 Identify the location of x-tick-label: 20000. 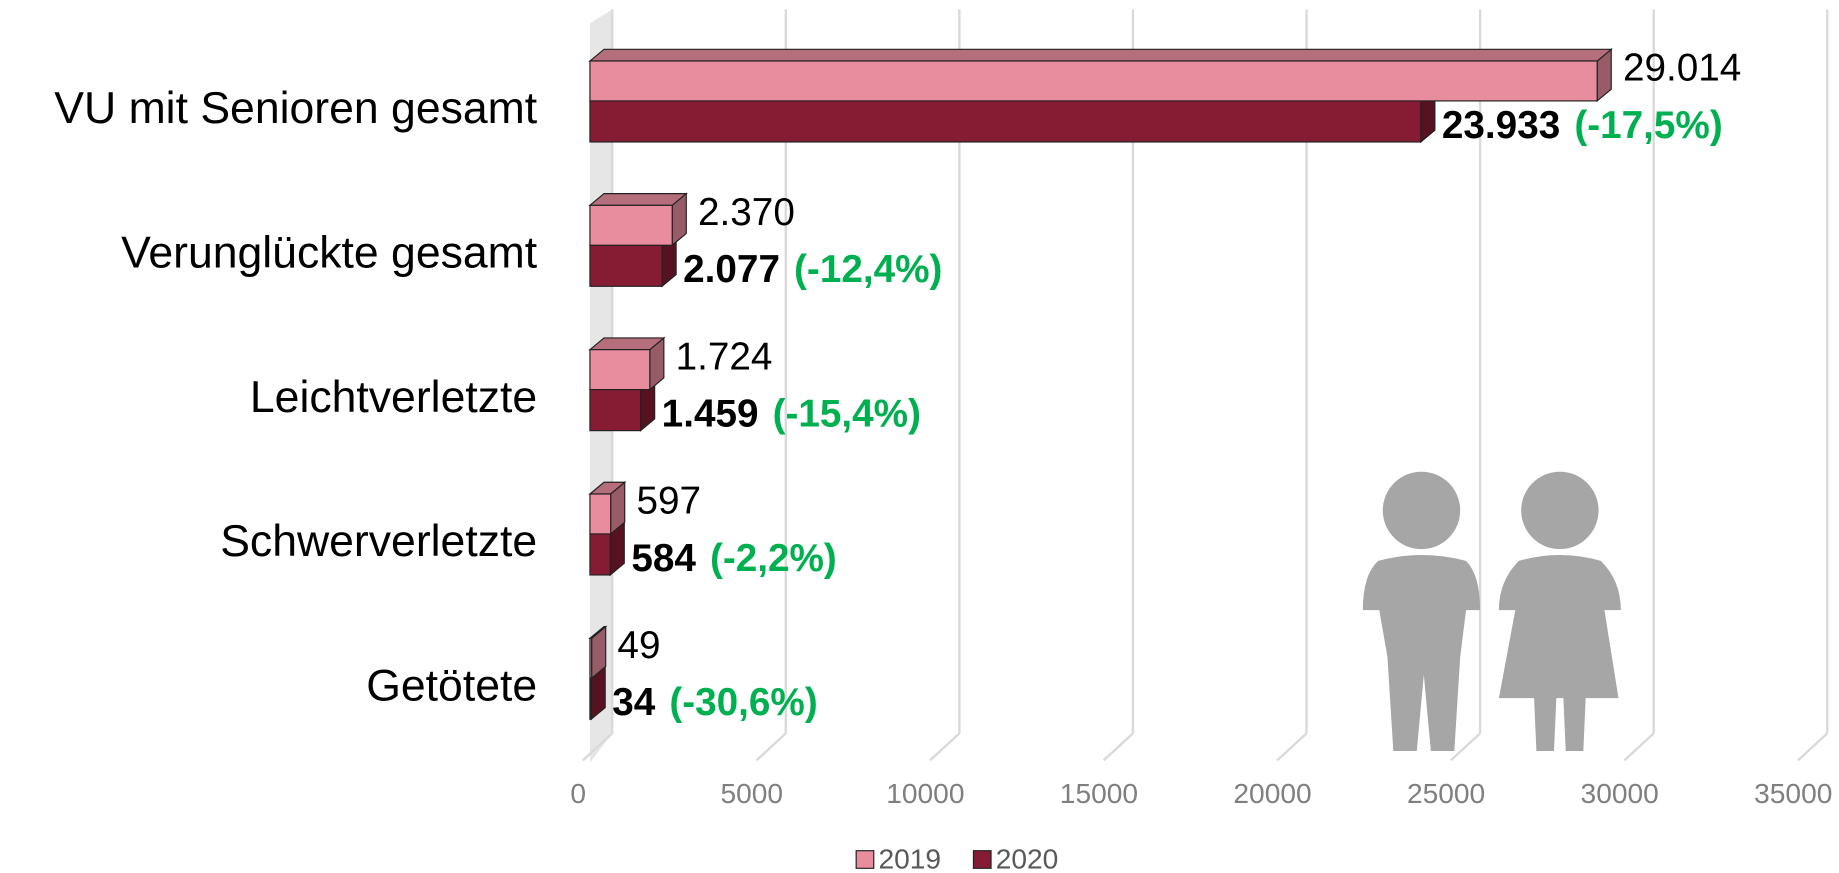
(1272, 793).